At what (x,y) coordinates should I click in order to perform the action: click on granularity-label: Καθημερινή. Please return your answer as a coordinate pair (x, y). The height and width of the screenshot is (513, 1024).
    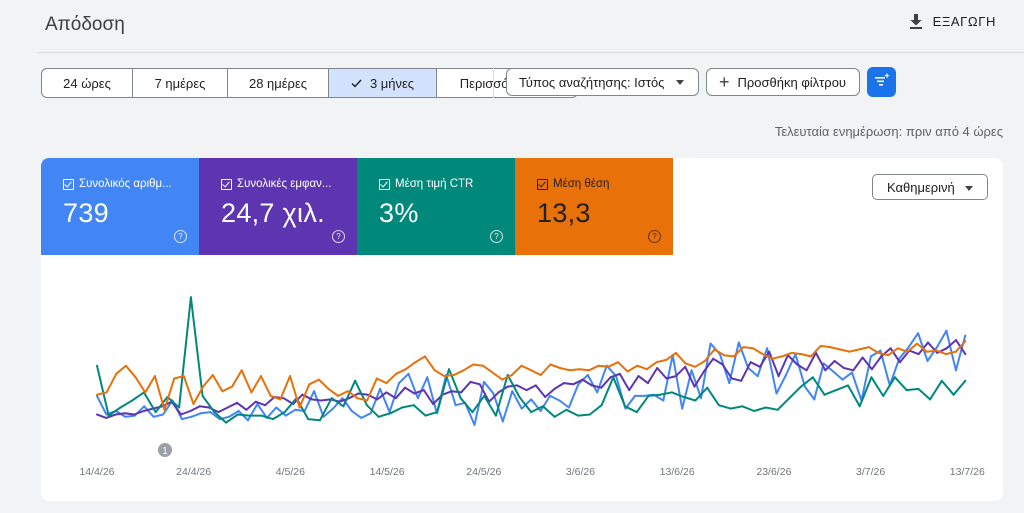
    Looking at the image, I should click on (921, 187).